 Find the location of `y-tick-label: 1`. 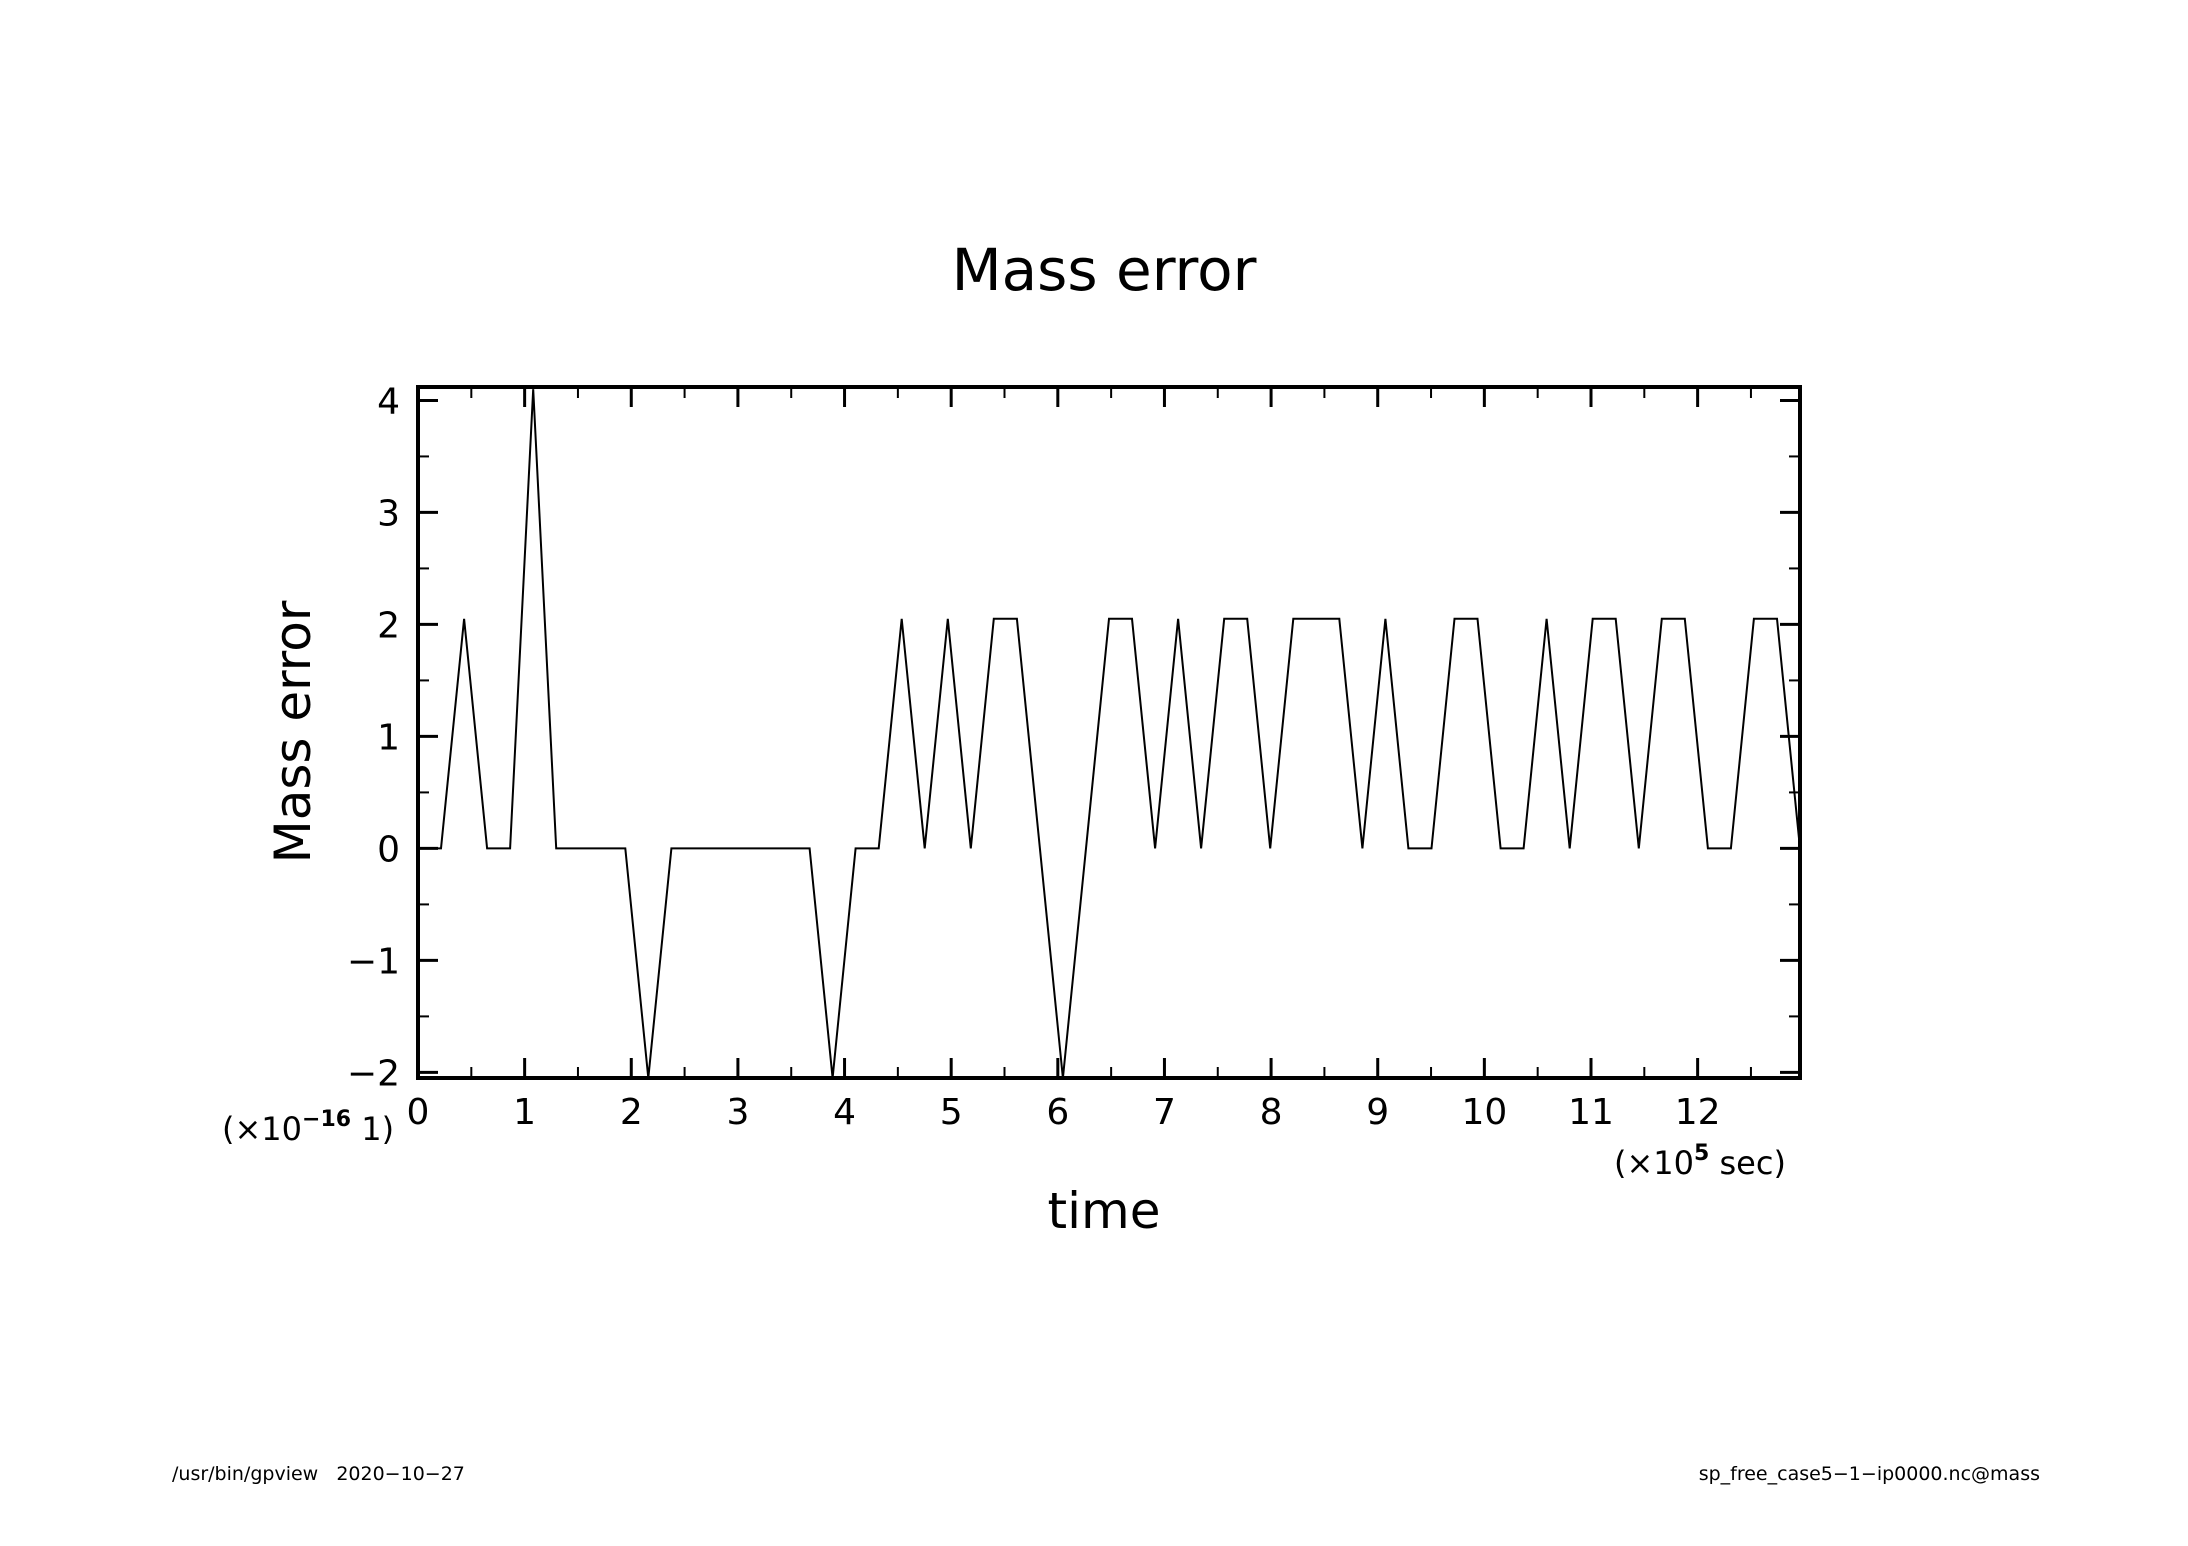

y-tick-label: 1 is located at coordinates (388, 737).